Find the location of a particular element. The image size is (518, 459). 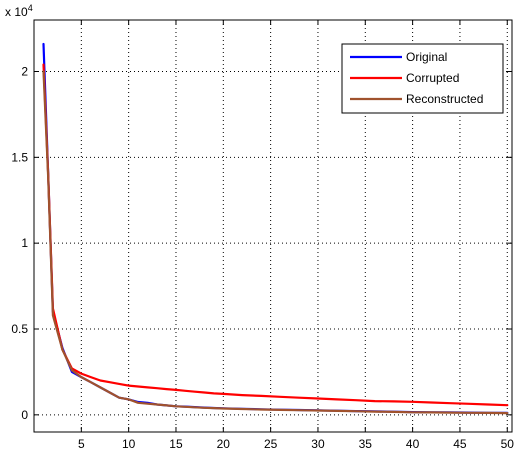

x-tick-label: 20 is located at coordinates (224, 444).